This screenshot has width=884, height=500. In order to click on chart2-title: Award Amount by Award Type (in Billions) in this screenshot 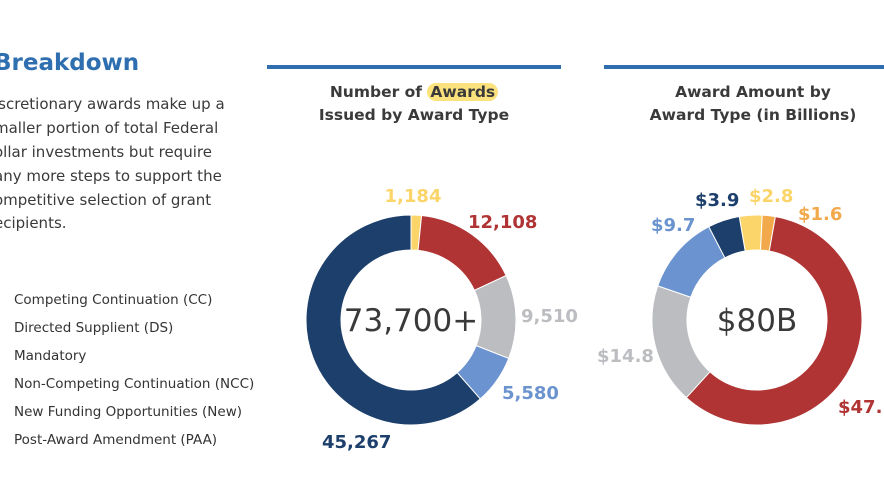, I will do `click(753, 104)`.